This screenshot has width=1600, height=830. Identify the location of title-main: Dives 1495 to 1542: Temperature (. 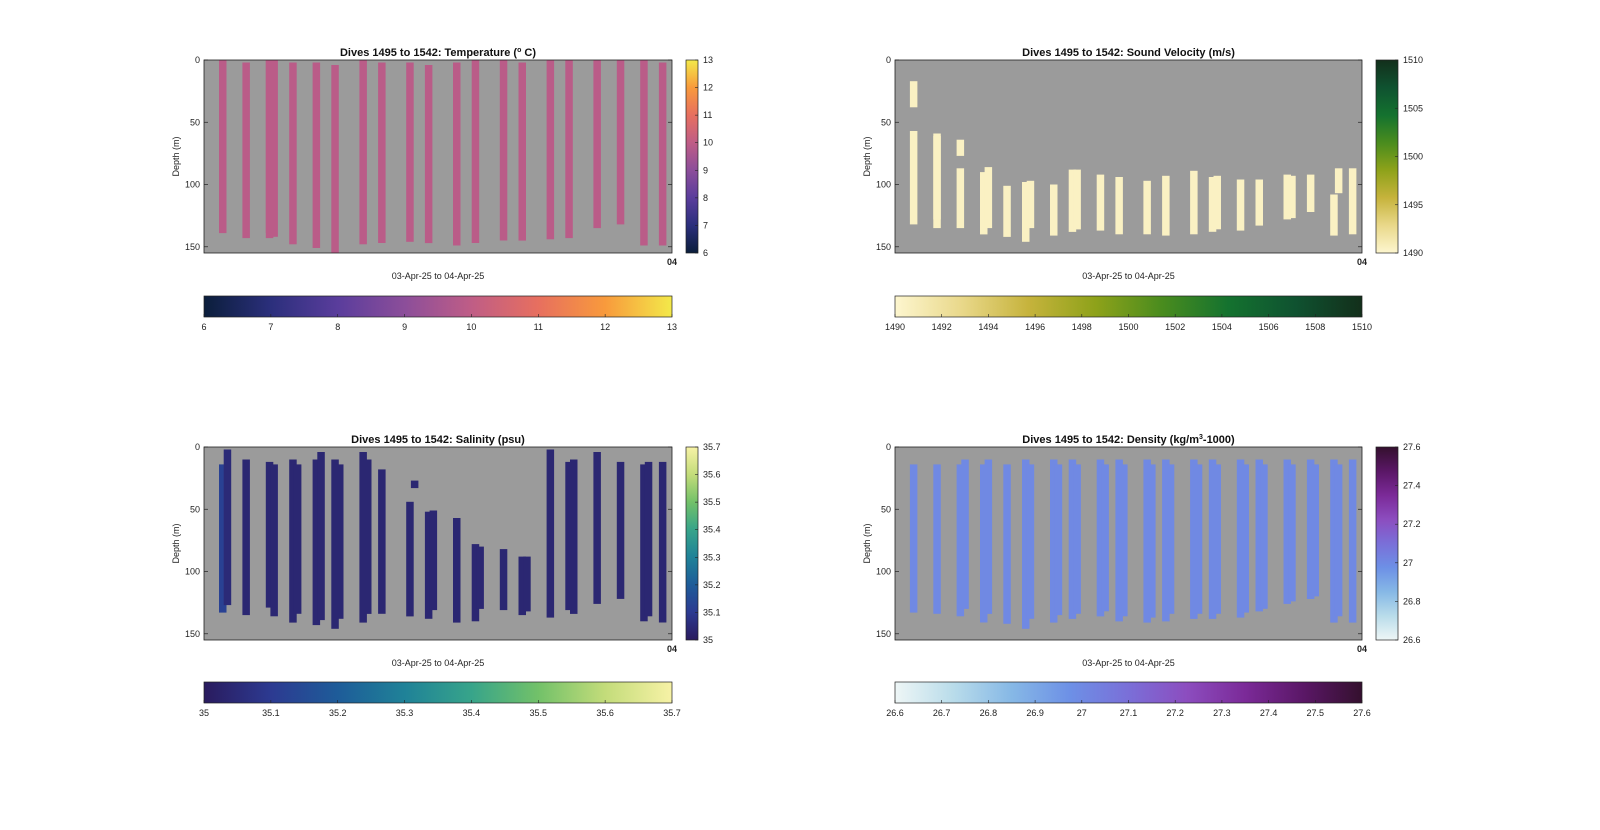
(428, 53).